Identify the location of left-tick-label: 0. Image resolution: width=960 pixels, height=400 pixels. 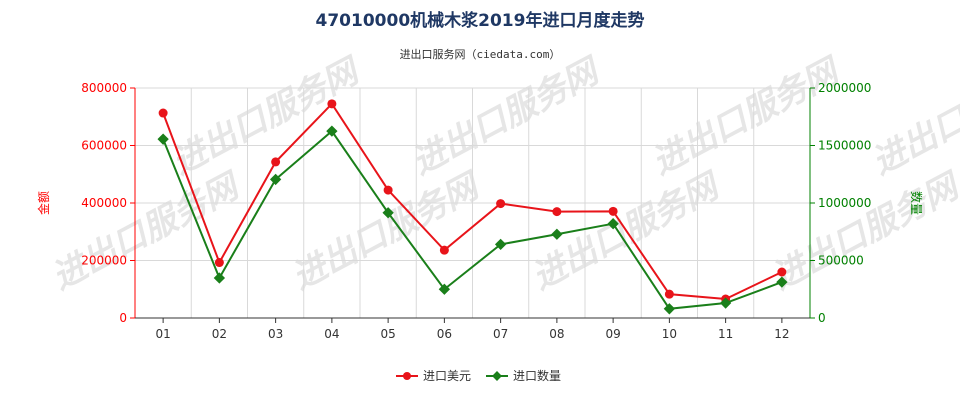
(123, 318).